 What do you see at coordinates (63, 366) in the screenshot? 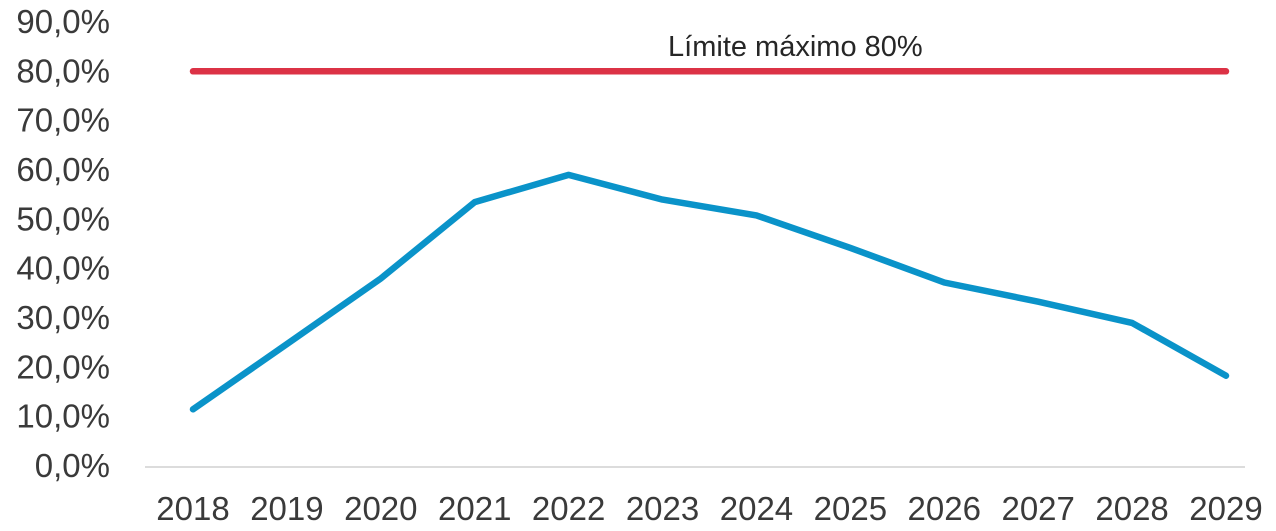
I see `y-tick-label: 20,0%` at bounding box center [63, 366].